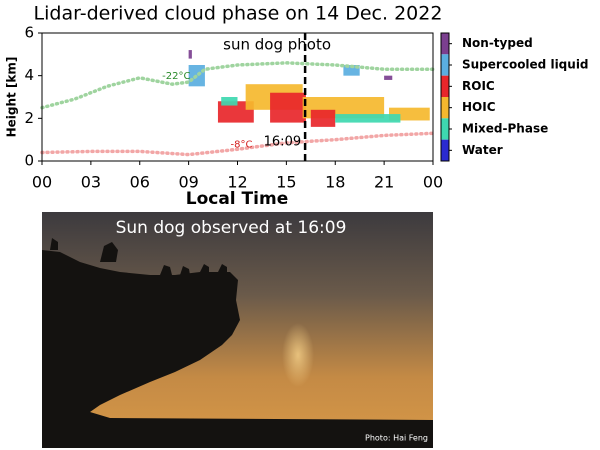 This screenshot has width=600, height=450. I want to click on x-axis-label: Local Time, so click(237, 199).